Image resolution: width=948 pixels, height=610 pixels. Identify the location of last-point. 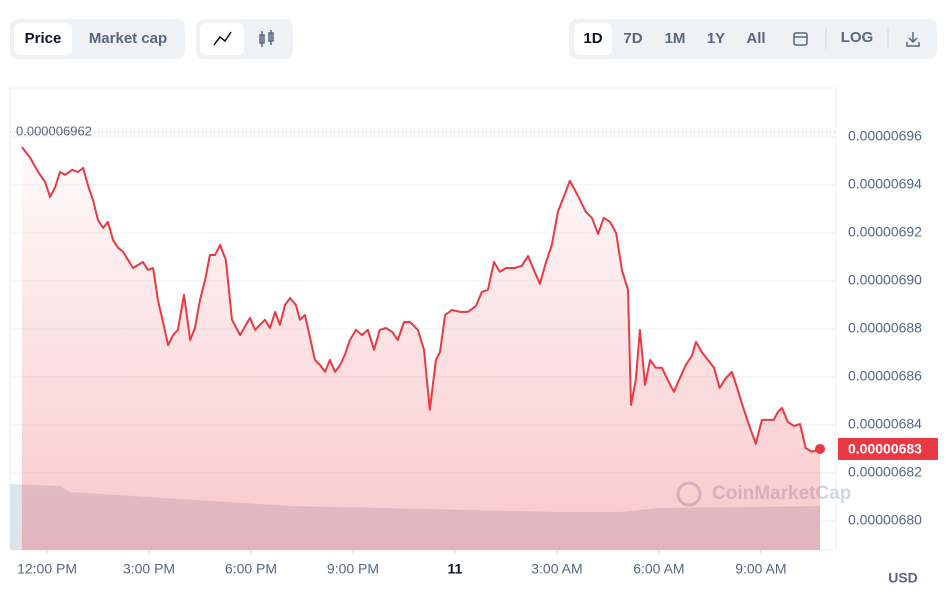
(820, 448).